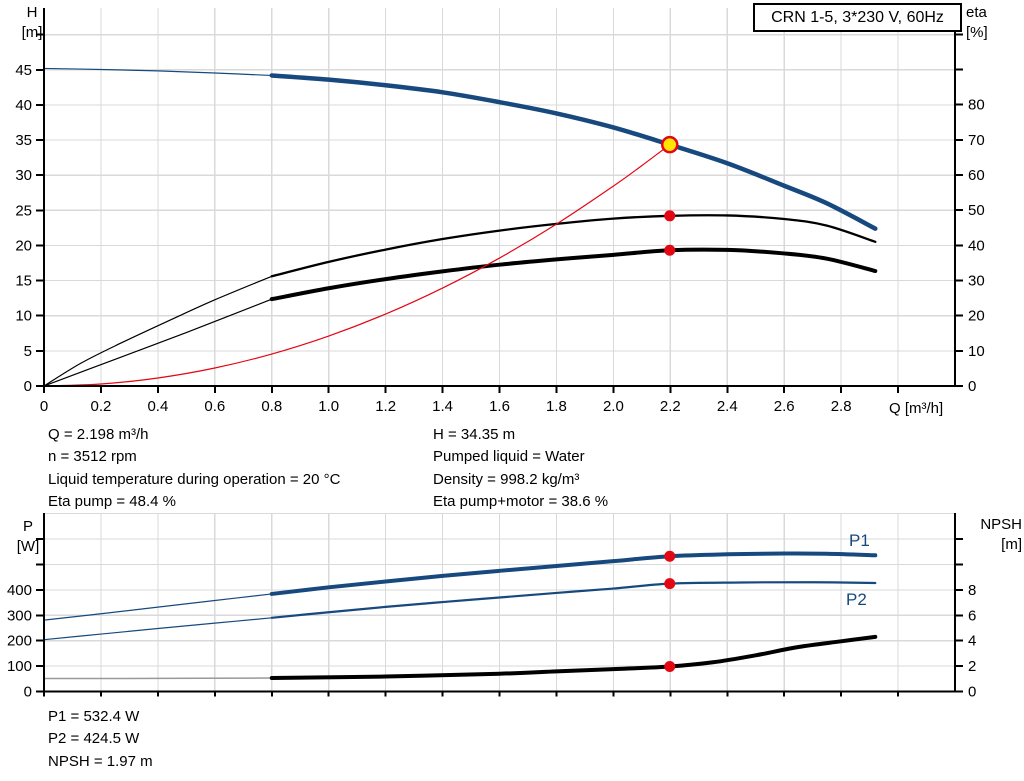  I want to click on svg-text: 0.6, so click(214, 406).